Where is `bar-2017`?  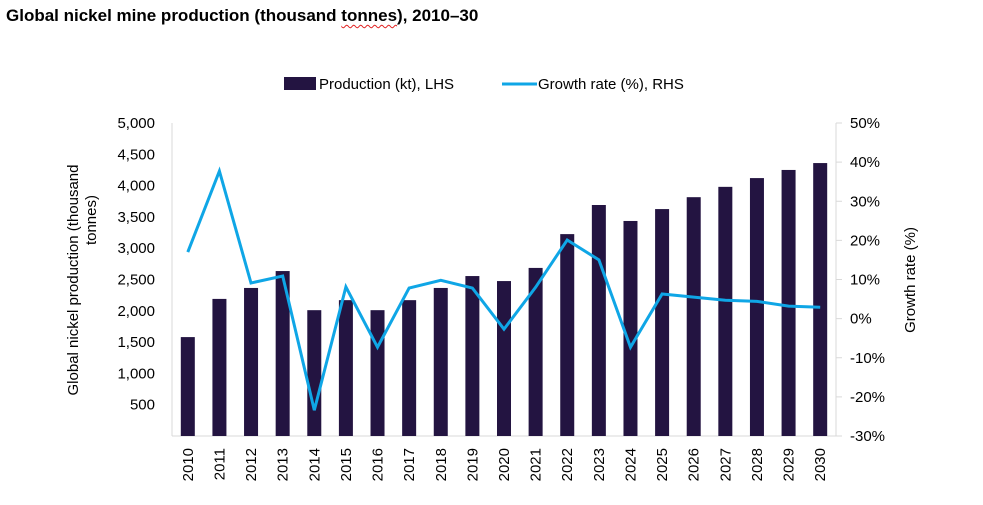
bar-2017 is located at coordinates (409, 368).